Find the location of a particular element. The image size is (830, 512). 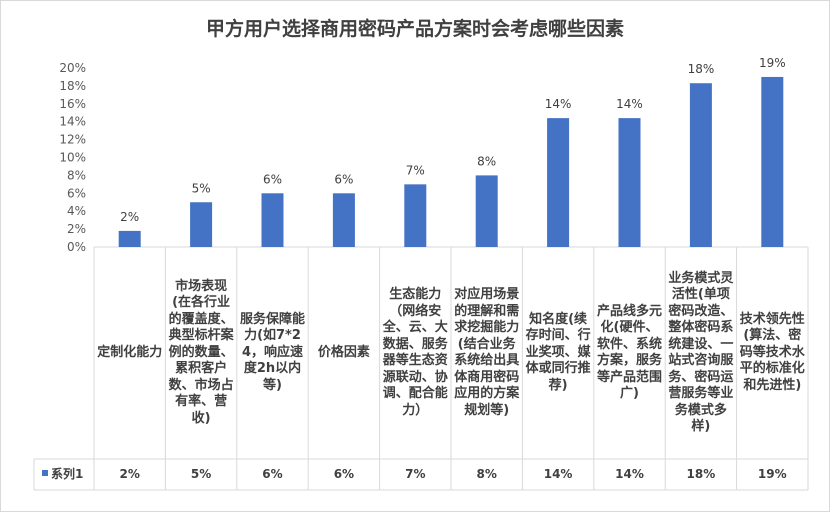

data-label: 7% is located at coordinates (415, 170).